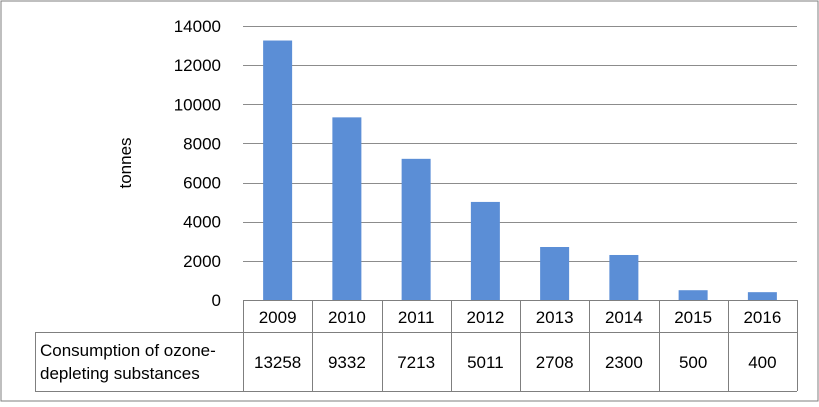 The height and width of the screenshot is (407, 819). Describe the element at coordinates (762, 317) in the screenshot. I see `x-category-label: 2016` at that location.